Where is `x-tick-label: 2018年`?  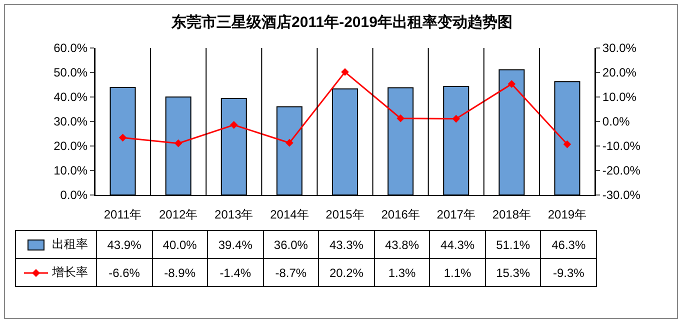 x-tick-label: 2018年 is located at coordinates (512, 214).